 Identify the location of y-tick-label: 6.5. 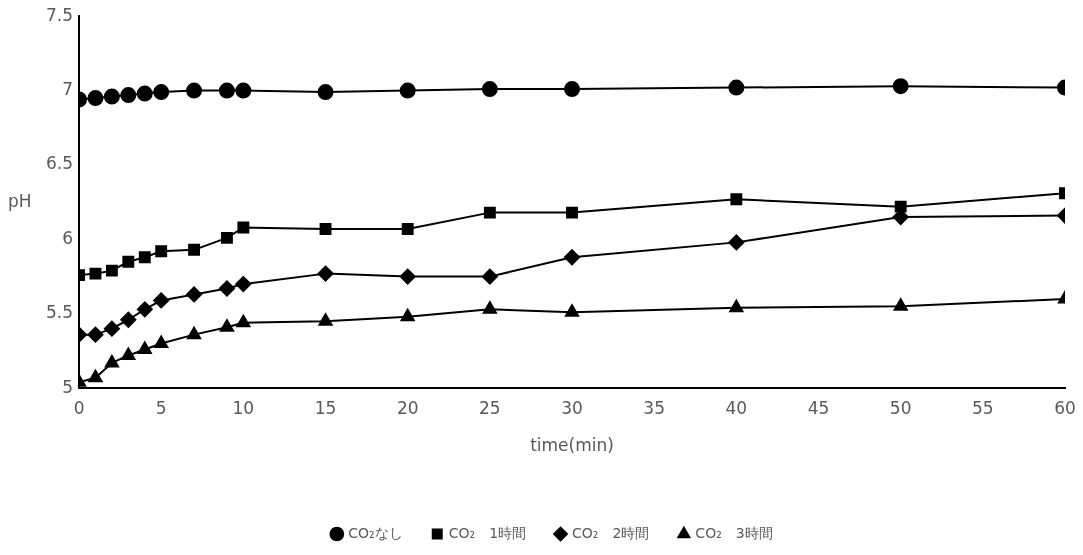
(59, 163).